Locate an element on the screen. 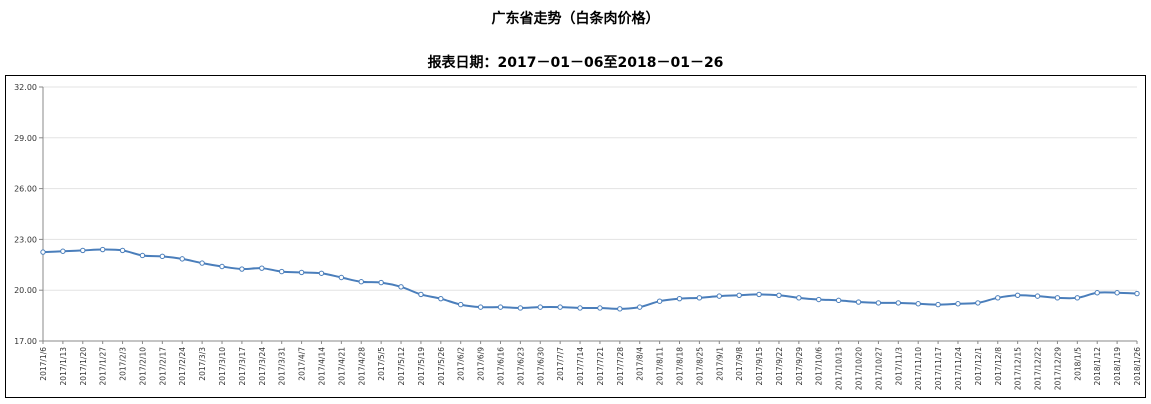 The image size is (1151, 404). x-tick-label: 2017/6/16 is located at coordinates (500, 366).